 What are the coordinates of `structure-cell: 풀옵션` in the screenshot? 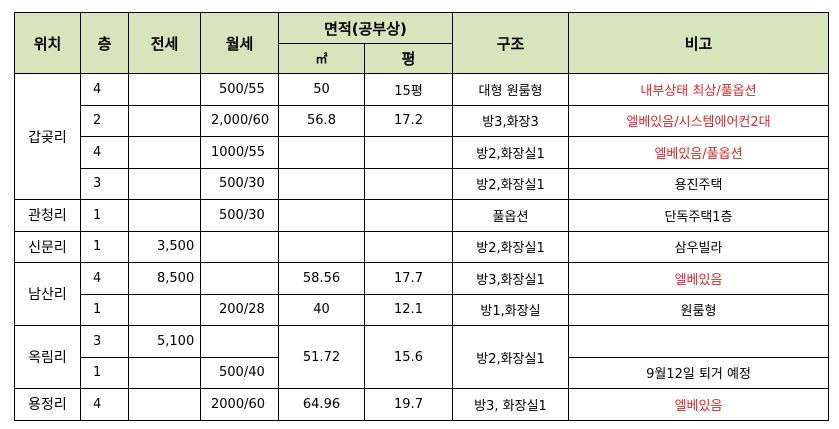 It's located at (510, 215).